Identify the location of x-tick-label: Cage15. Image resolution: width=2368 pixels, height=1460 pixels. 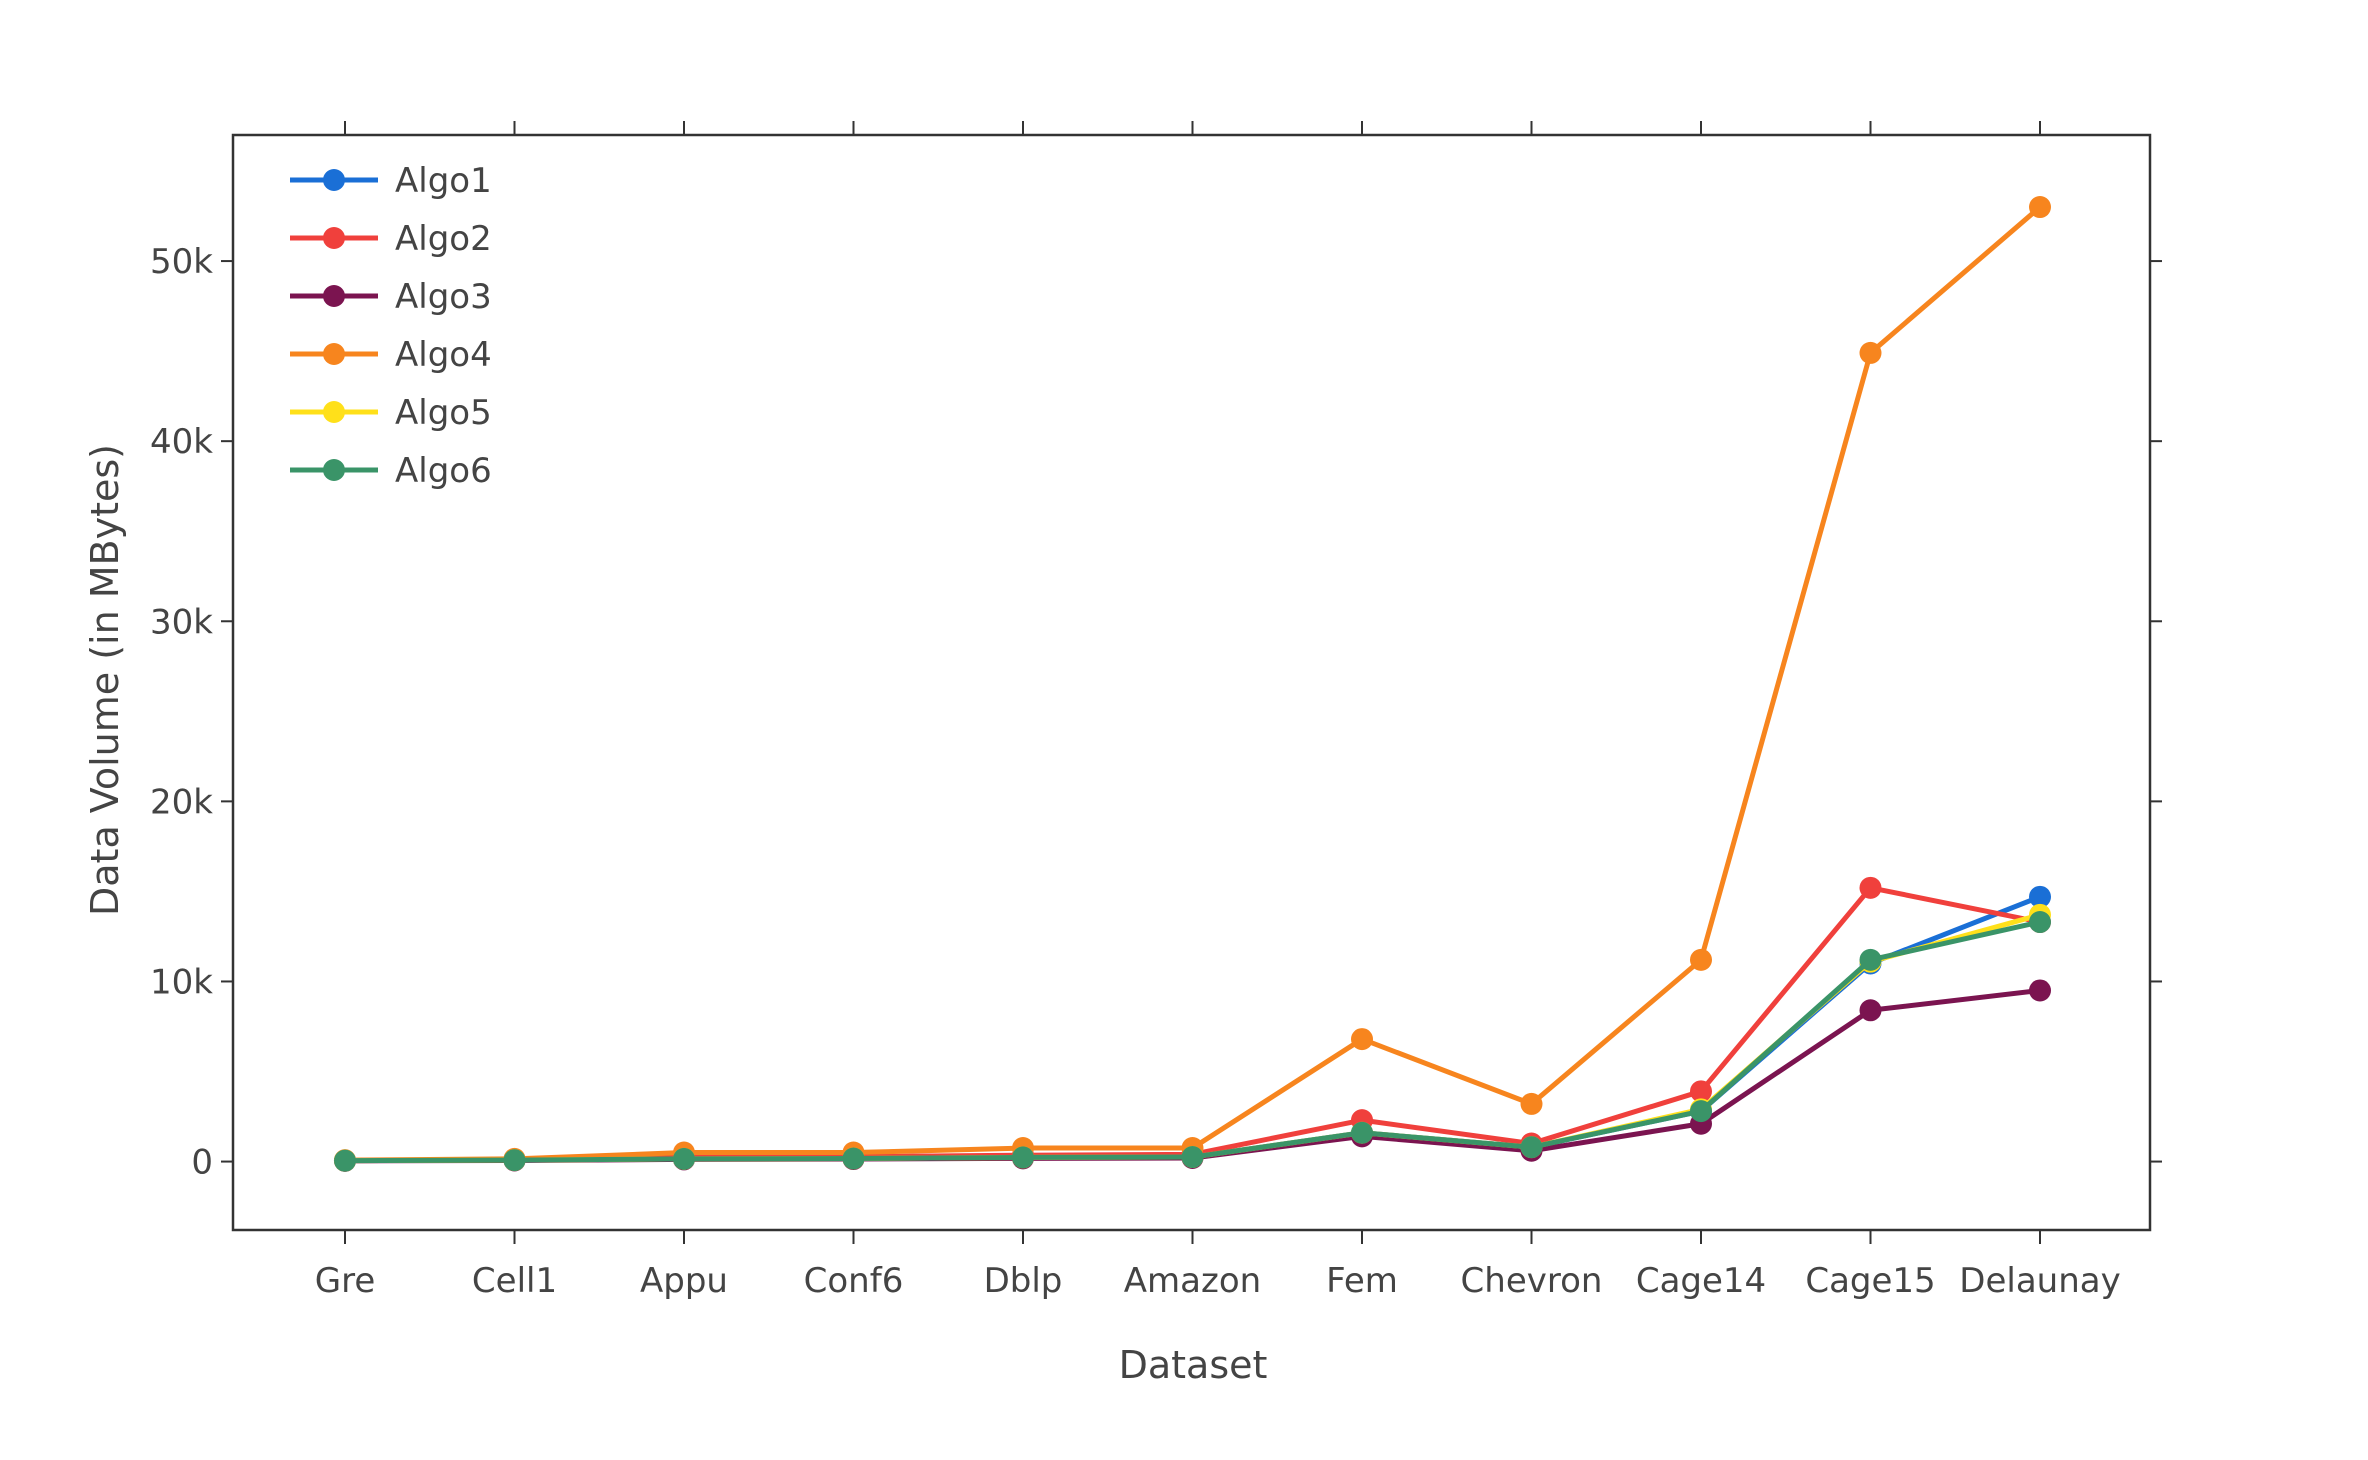
(1870, 1281).